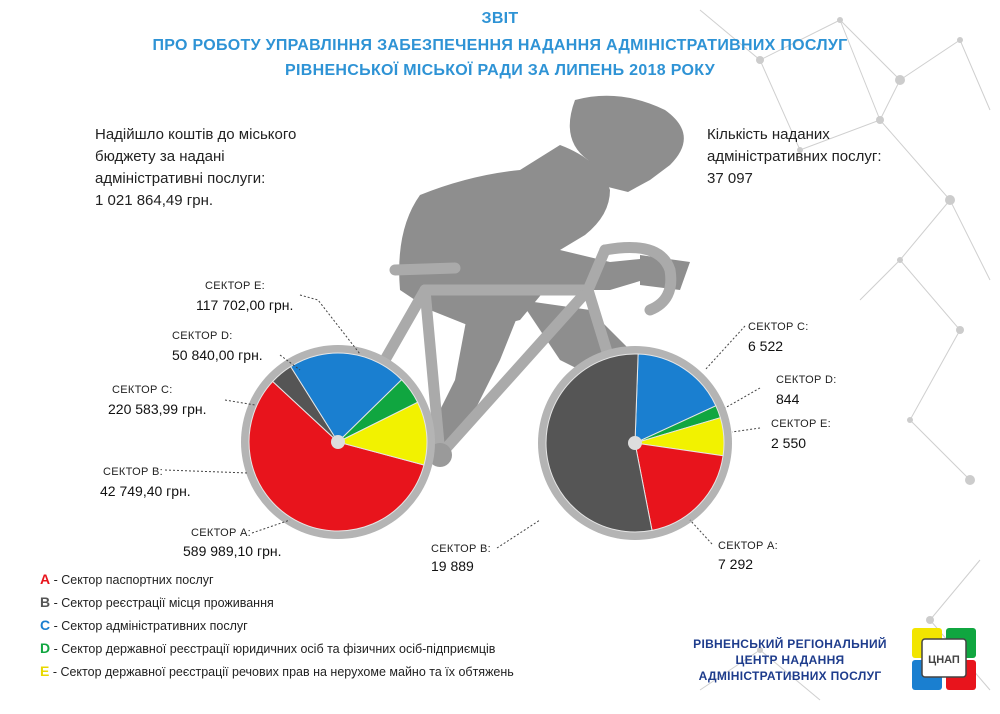 Image resolution: width=1000 pixels, height=714 pixels. Describe the element at coordinates (500, 18) in the screenshot. I see `title-line-1: ЗВІТ` at that location.